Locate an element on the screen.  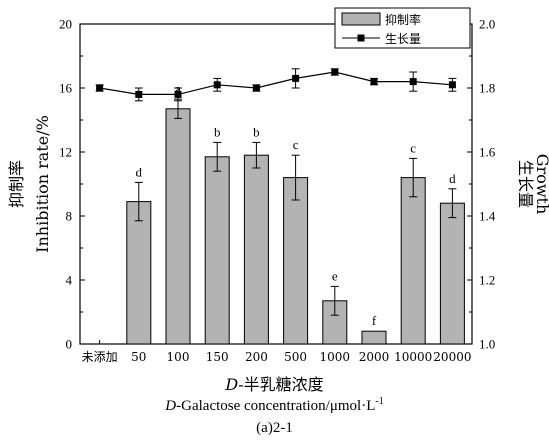
right-tick-label: 1.6 is located at coordinates (487, 152).